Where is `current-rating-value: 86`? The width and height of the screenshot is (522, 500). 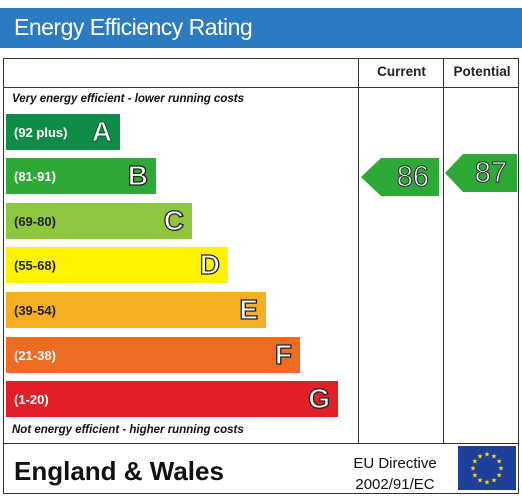
current-rating-value: 86 is located at coordinates (412, 177).